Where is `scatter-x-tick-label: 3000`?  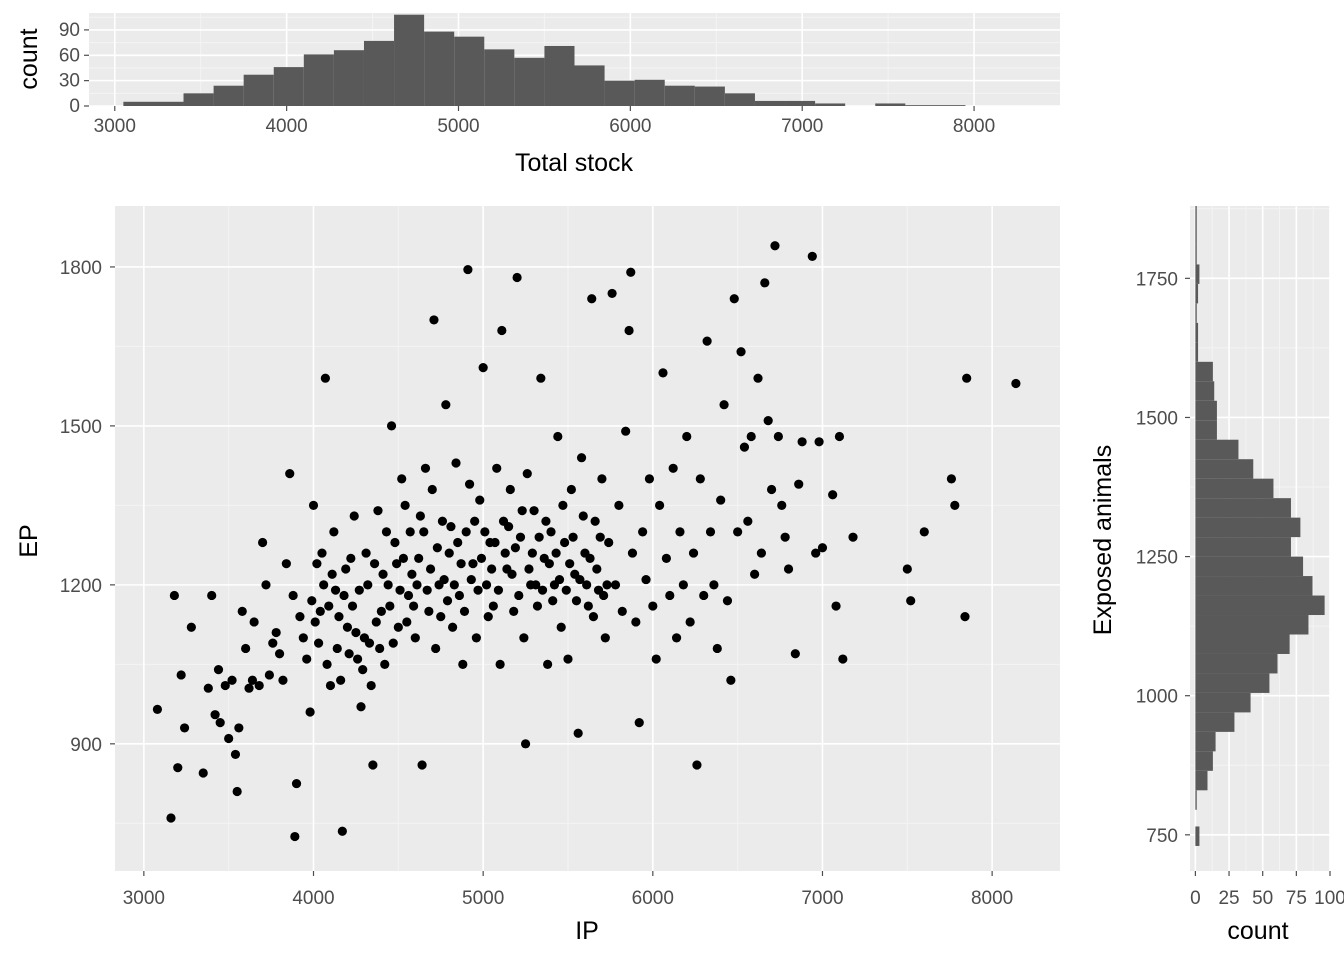
scatter-x-tick-label: 3000 is located at coordinates (144, 898).